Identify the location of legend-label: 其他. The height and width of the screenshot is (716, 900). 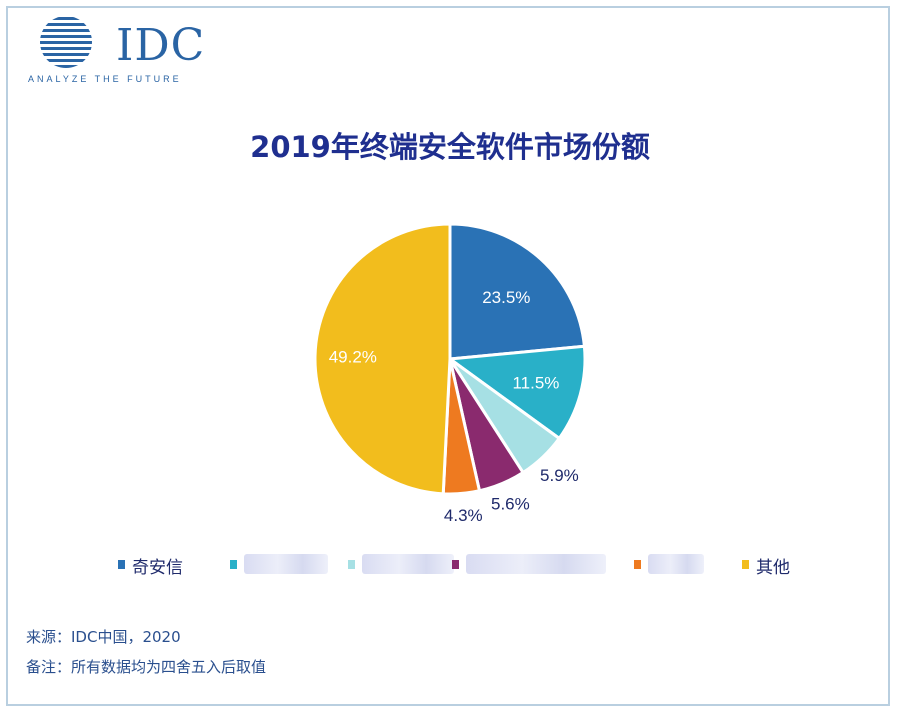
(773, 568).